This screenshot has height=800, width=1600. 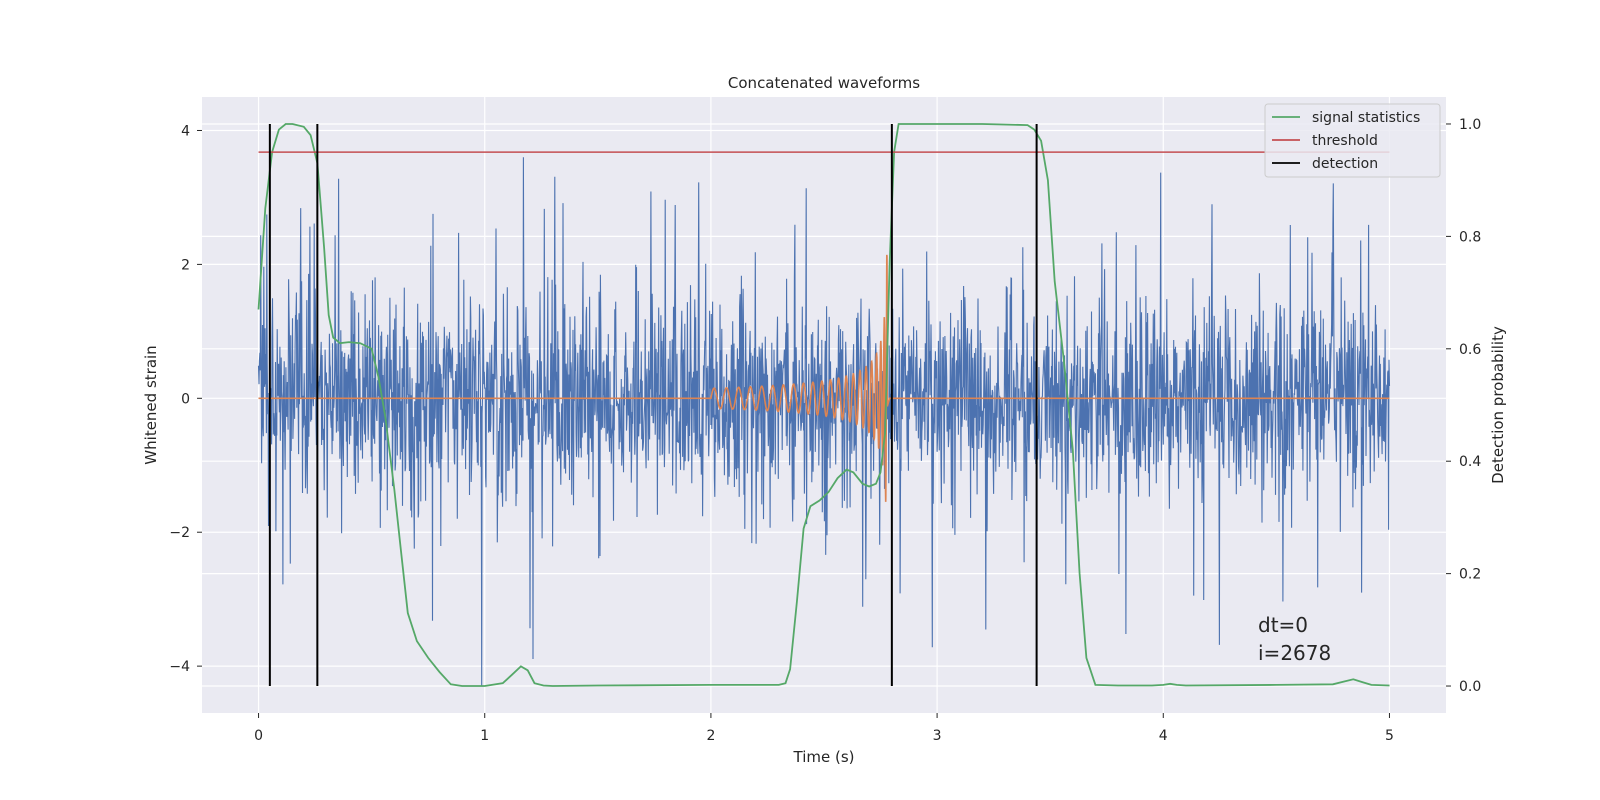 What do you see at coordinates (937, 736) in the screenshot?
I see `x-tick-label: 3` at bounding box center [937, 736].